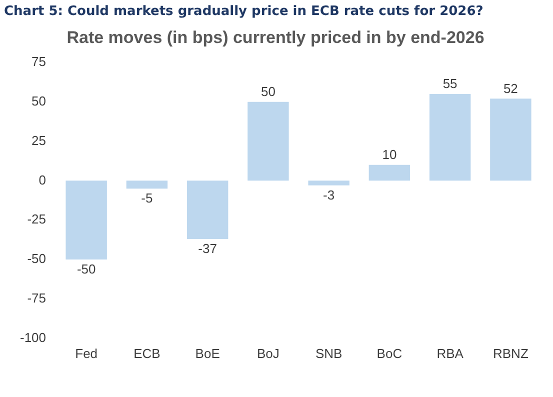 This screenshot has width=553, height=397. What do you see at coordinates (244, 11) in the screenshot?
I see `chart-title: Chart 5: Could markets gradually price in ECB rate cuts for 2026?` at bounding box center [244, 11].